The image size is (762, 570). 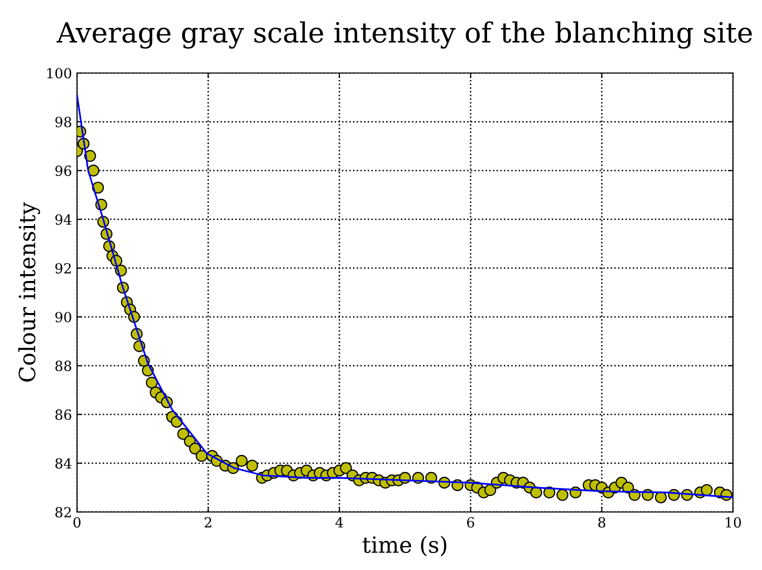 I want to click on y-tick-label: 90, so click(x=63, y=317).